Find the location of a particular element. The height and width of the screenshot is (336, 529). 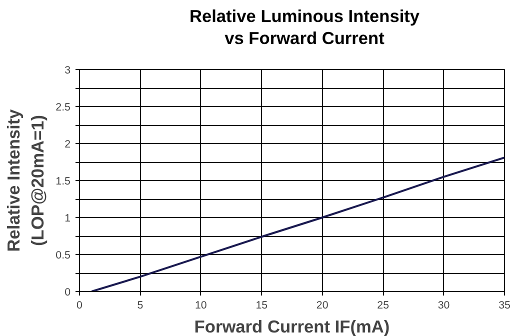

x-tick-label: 0 is located at coordinates (79, 306).